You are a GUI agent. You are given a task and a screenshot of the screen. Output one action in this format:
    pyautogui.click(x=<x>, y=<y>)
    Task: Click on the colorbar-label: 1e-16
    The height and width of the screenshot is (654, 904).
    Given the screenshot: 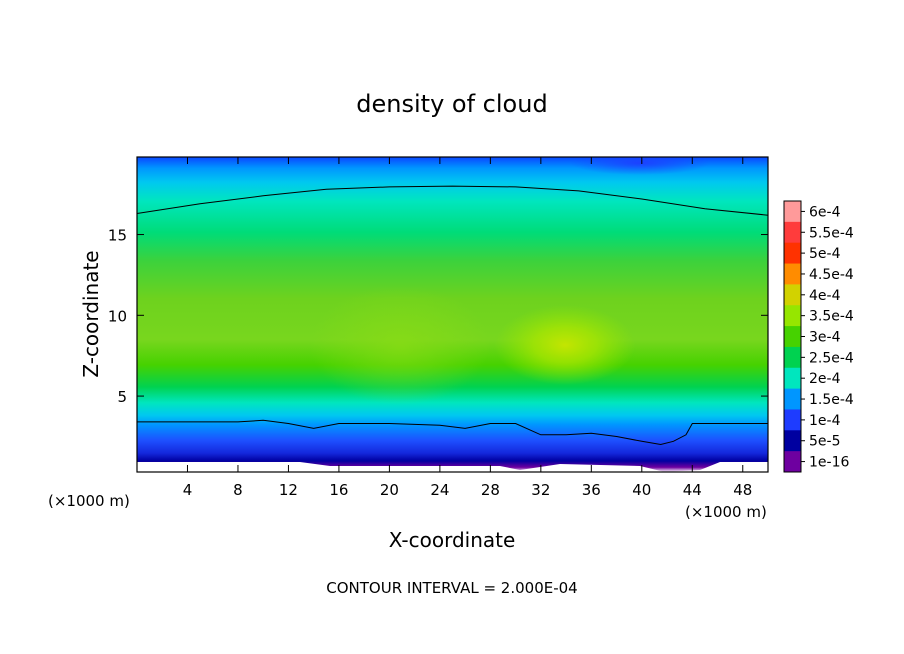 What is the action you would take?
    pyautogui.click(x=829, y=463)
    